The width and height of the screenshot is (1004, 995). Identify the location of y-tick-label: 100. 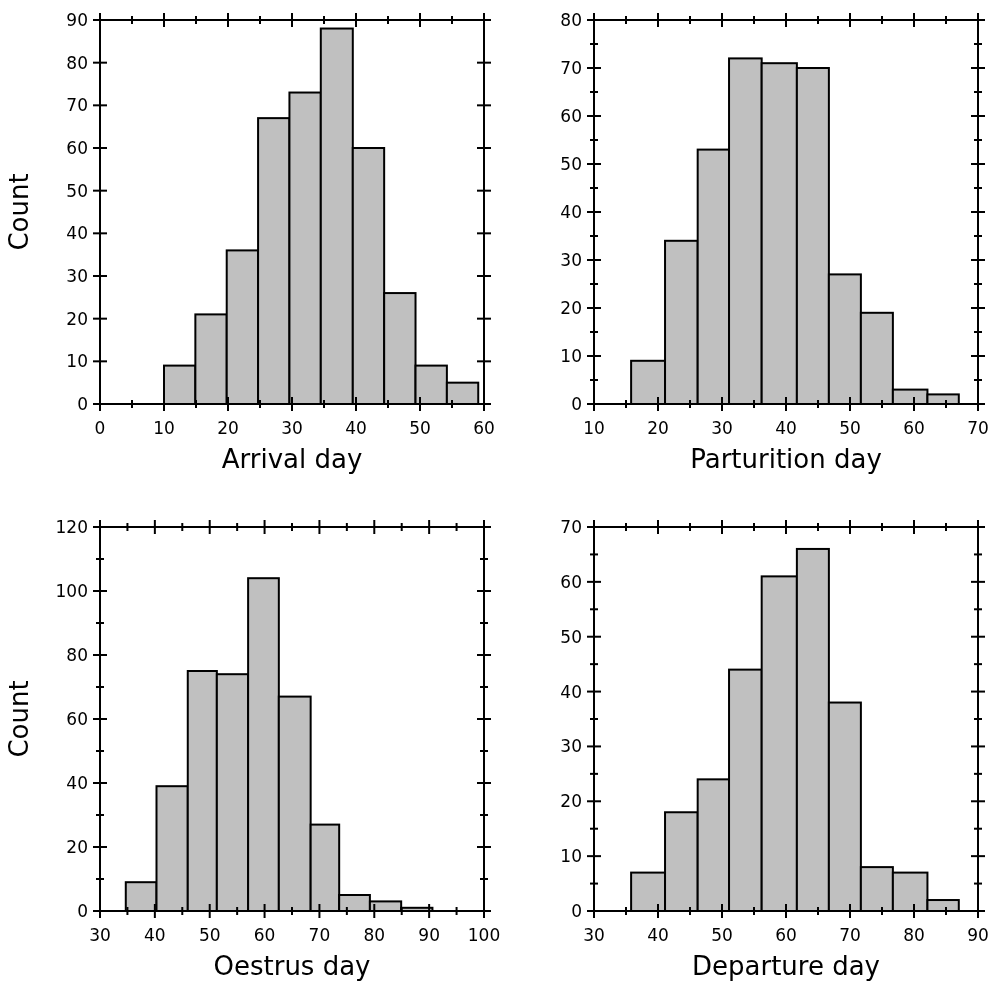
(71, 590).